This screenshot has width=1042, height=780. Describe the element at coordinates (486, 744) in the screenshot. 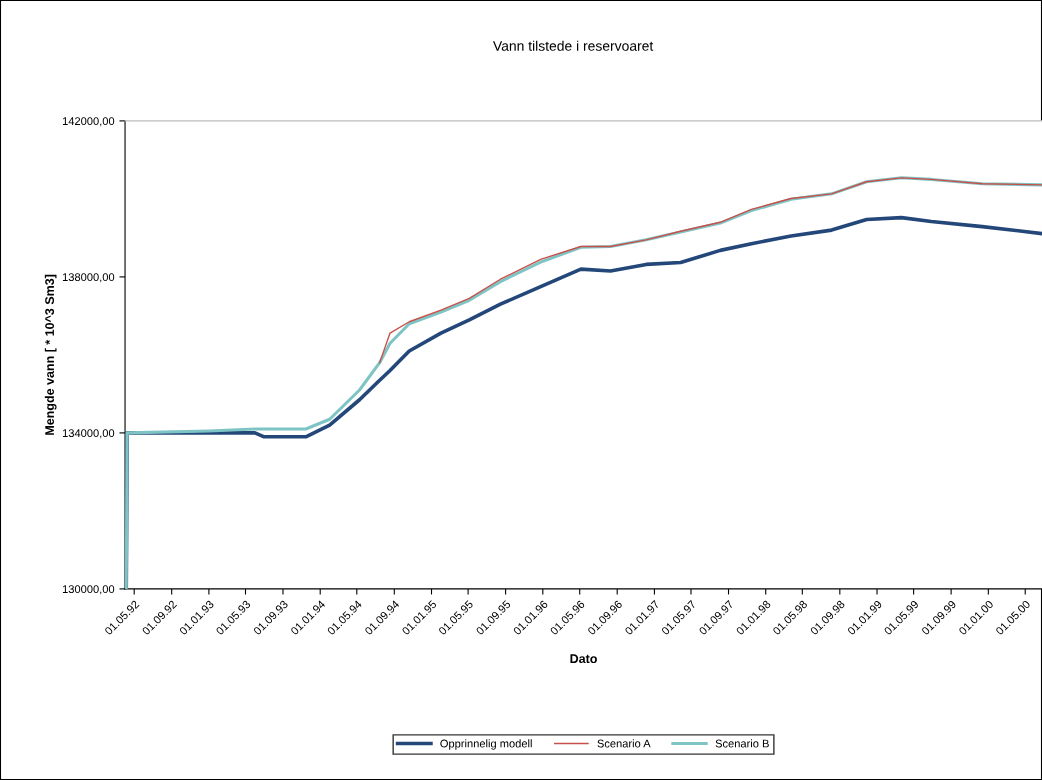

I see `legend-label: Opprinnelig modell` at that location.